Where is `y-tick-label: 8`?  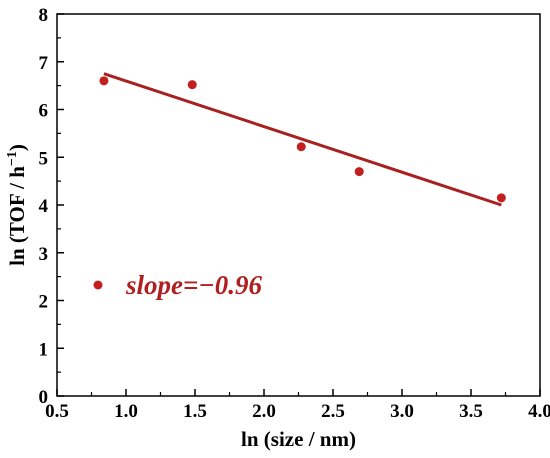 y-tick-label: 8 is located at coordinates (44, 15).